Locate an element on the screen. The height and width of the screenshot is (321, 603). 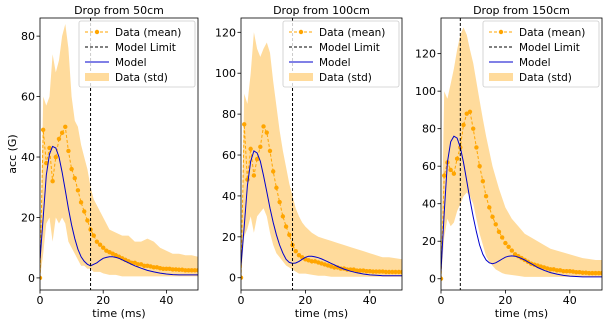
legend-label: Model Limit is located at coordinates (145, 48).